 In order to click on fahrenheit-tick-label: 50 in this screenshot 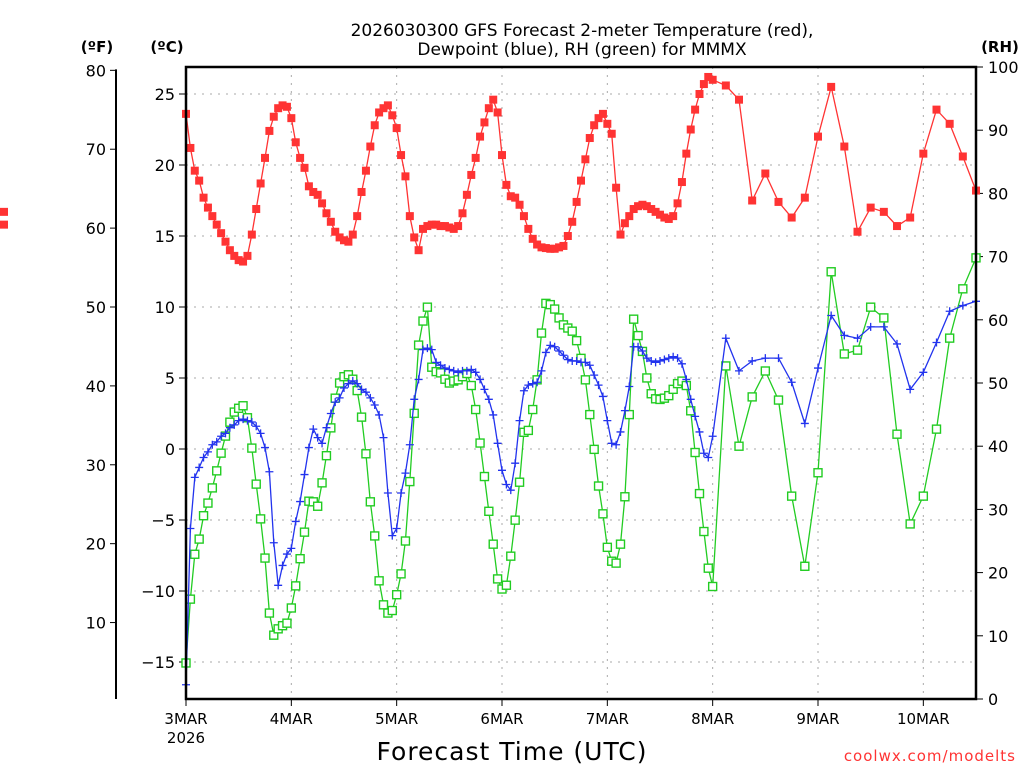, I will do `click(96, 307)`.